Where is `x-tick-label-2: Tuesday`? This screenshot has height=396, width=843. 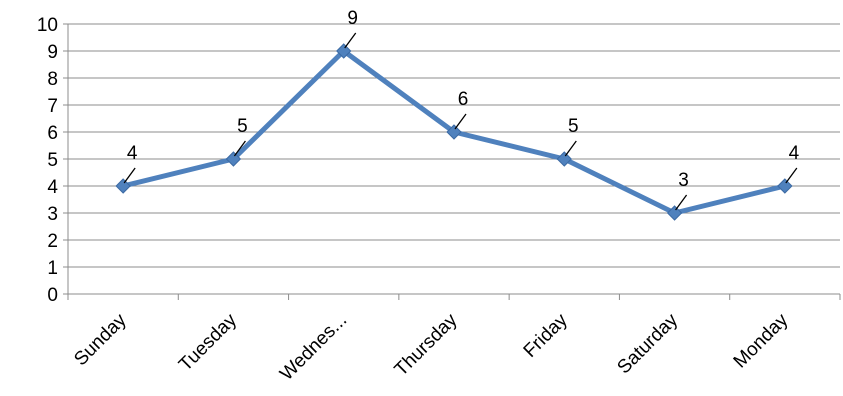
x-tick-label-2: Tuesday is located at coordinates (208, 342).